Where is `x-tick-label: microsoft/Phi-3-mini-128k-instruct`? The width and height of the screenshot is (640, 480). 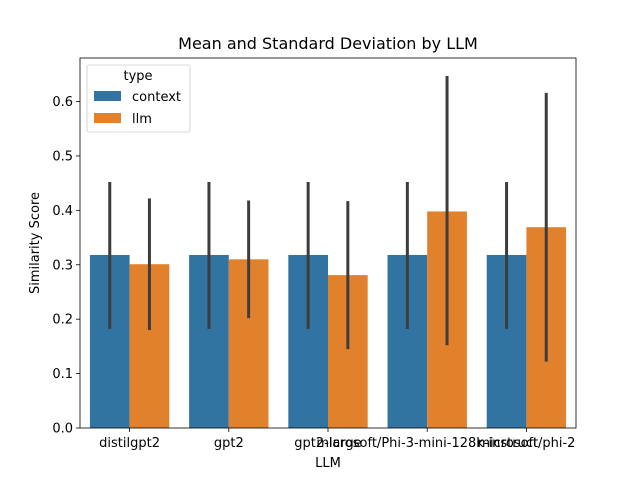 x-tick-label: microsoft/Phi-3-mini-128k-instruct is located at coordinates (427, 443).